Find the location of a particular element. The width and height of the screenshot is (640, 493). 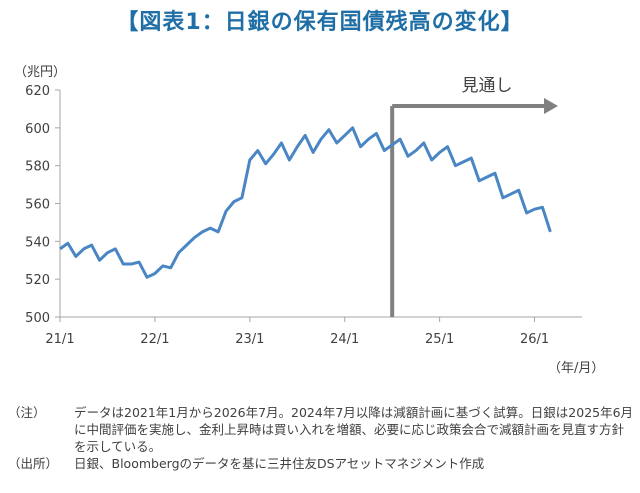

y-tick-label: 580 is located at coordinates (37, 167).